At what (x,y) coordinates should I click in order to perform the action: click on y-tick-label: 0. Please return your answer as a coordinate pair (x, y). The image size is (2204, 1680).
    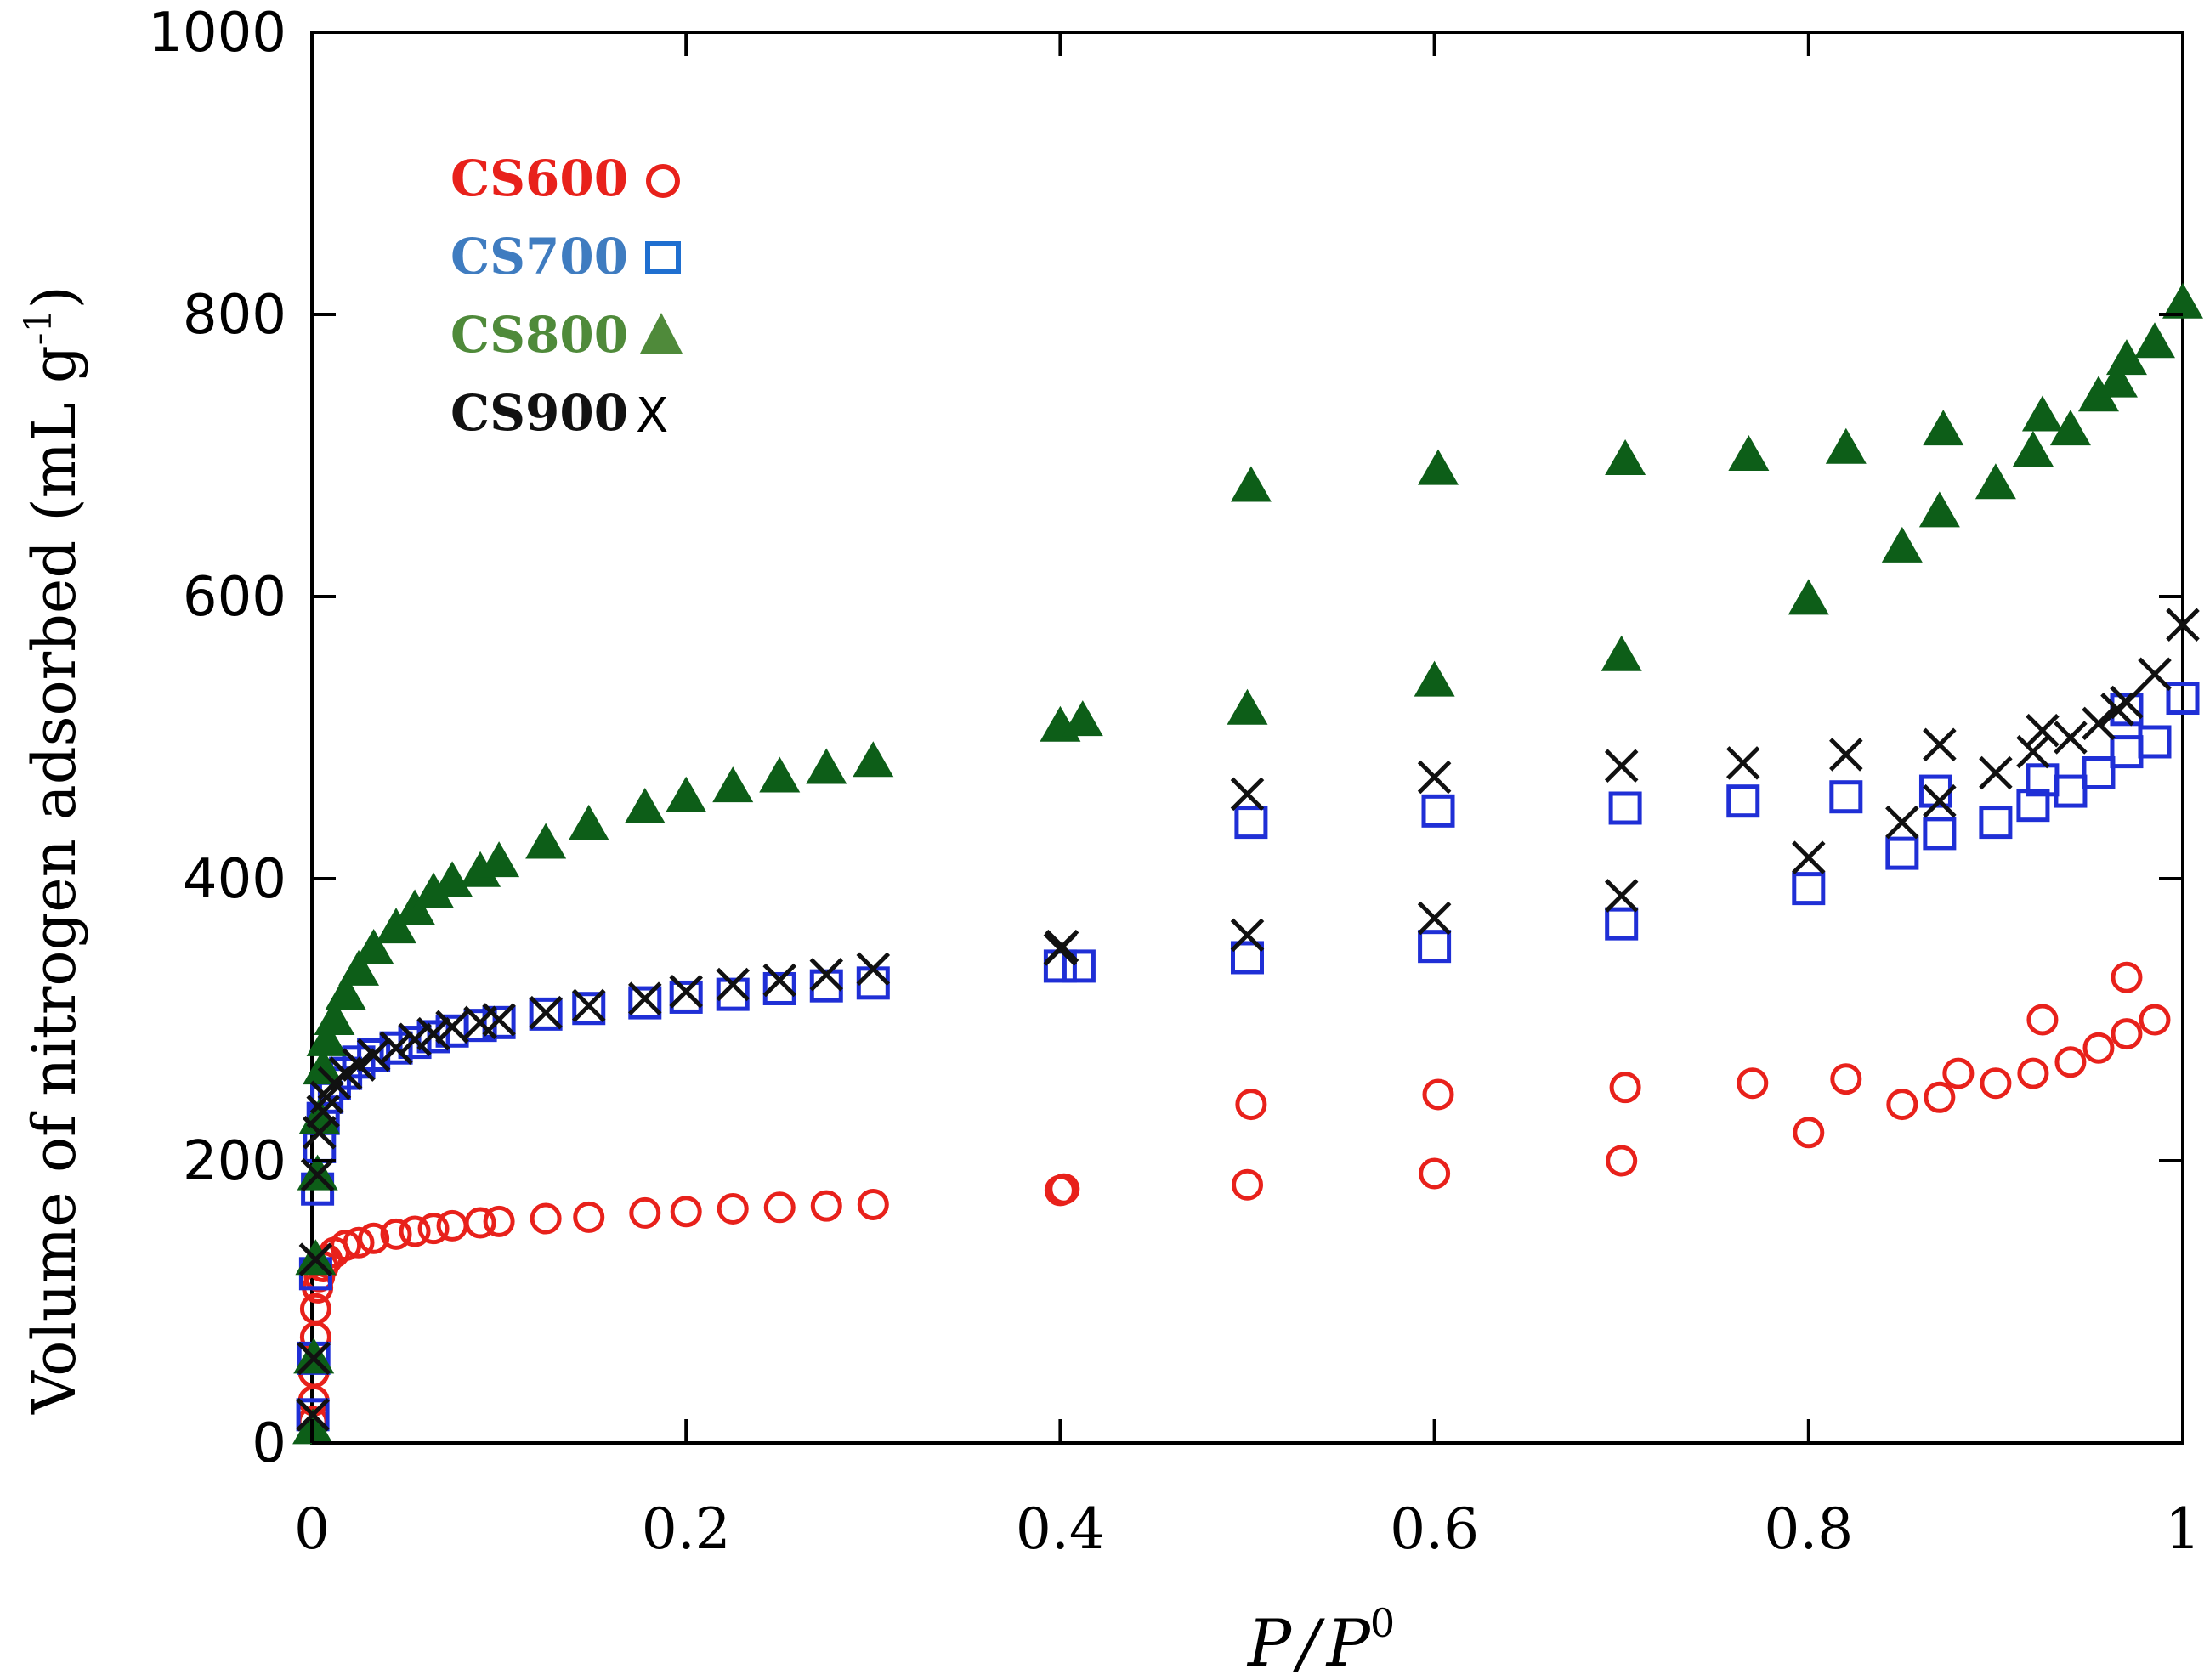
    Looking at the image, I should click on (269, 1443).